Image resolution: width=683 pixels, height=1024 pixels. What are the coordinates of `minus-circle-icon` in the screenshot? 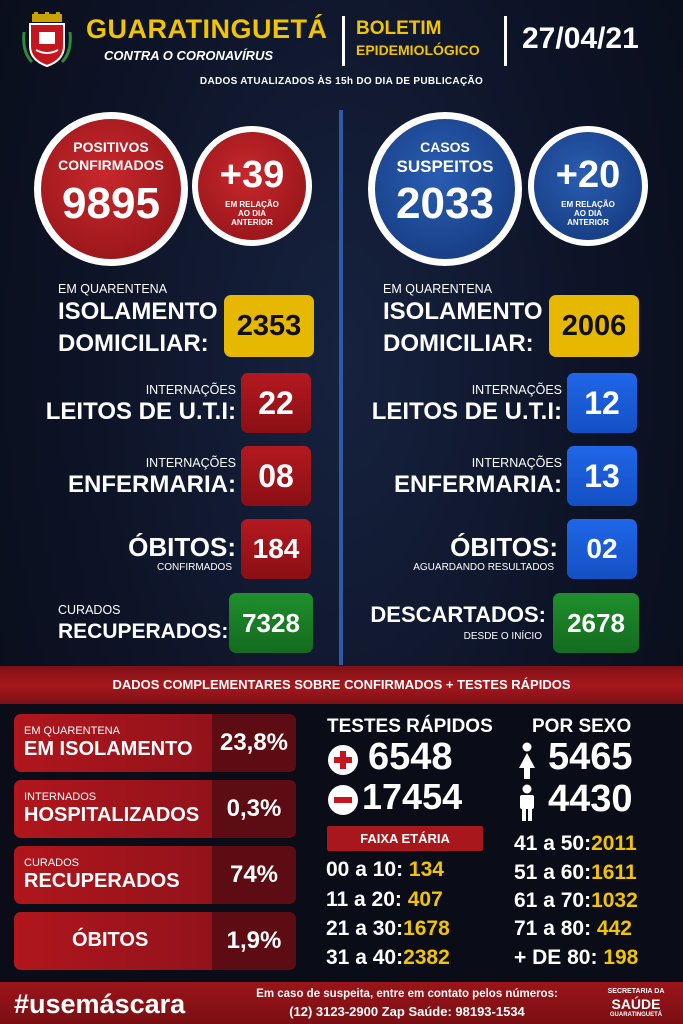 It's located at (343, 800).